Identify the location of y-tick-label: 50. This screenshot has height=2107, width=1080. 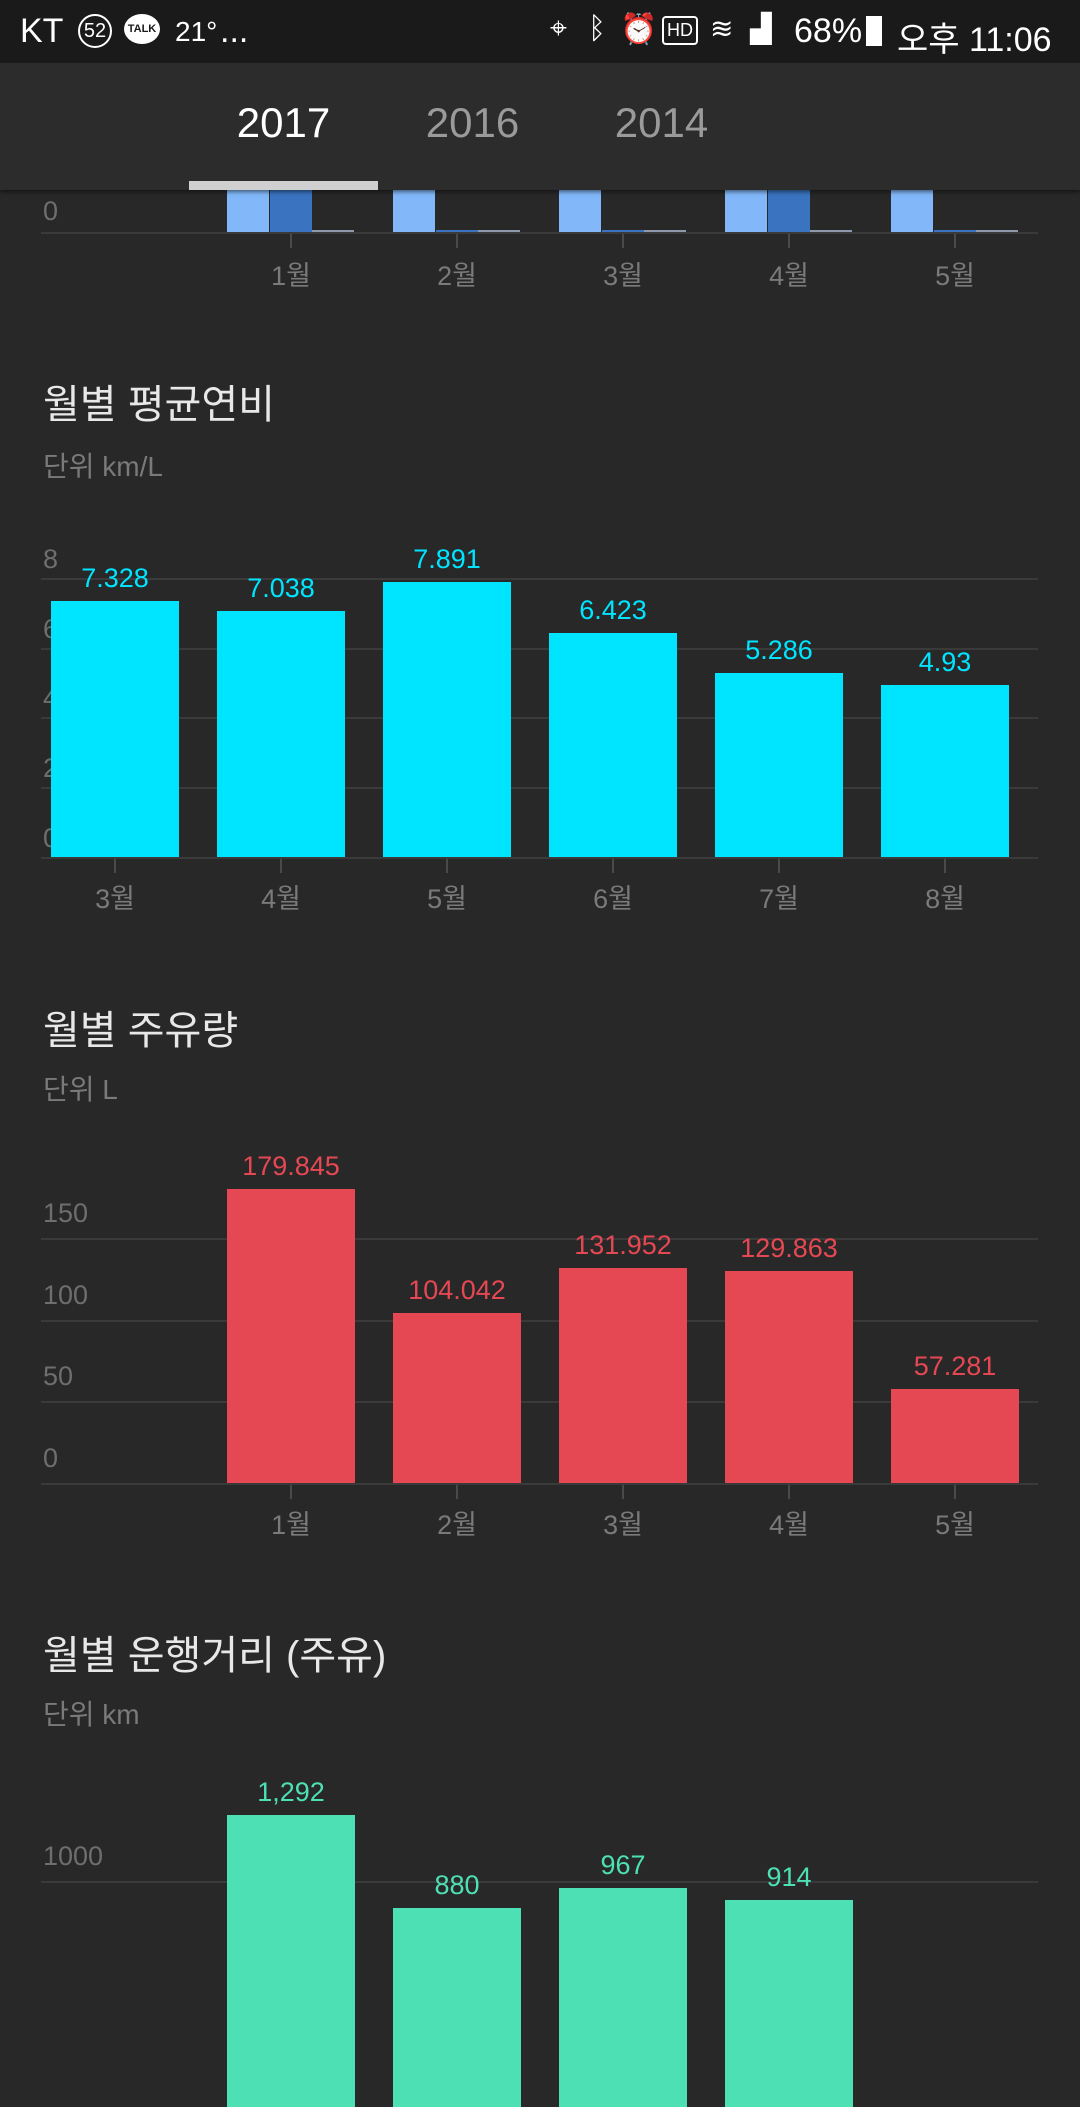
(58, 1376).